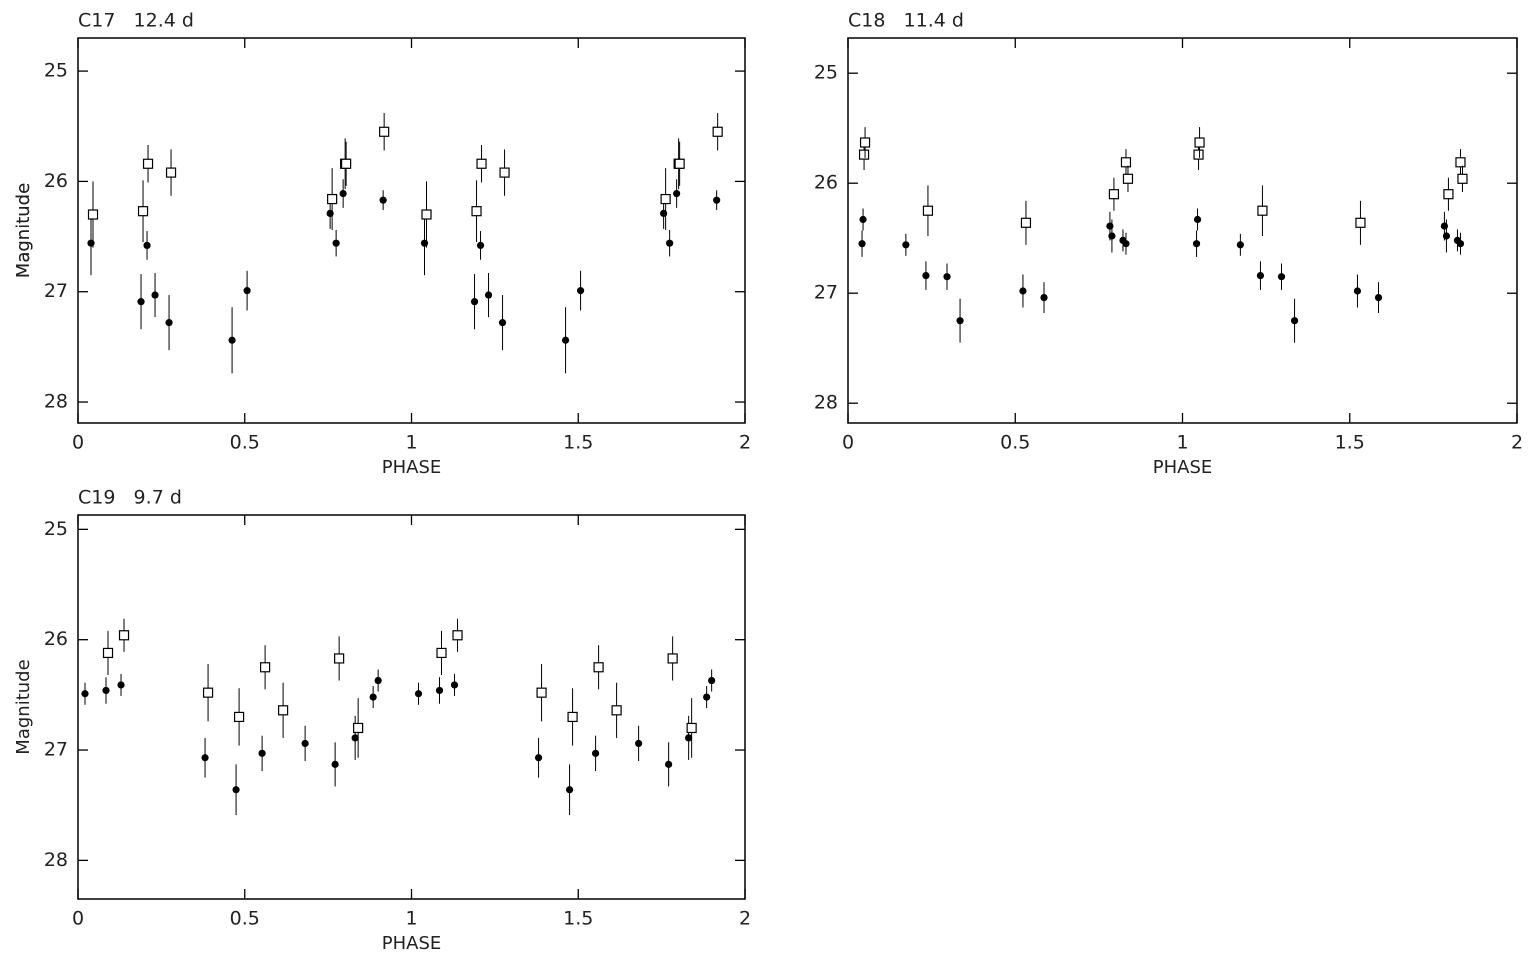  I want to click on x-tick-label: 1, so click(1182, 443).